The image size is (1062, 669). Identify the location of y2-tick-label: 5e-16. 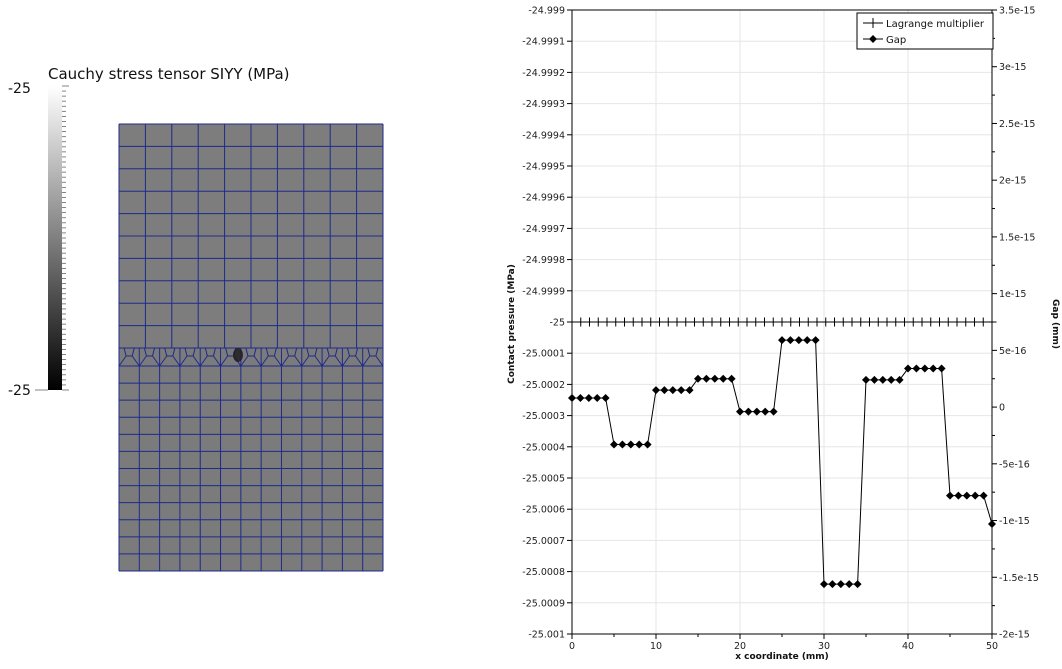
(1012, 351).